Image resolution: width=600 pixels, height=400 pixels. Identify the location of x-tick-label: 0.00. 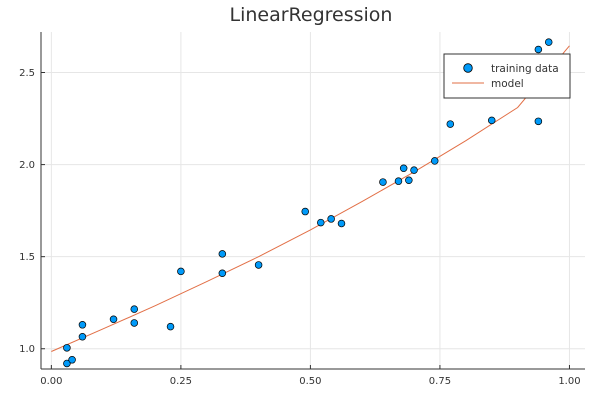
(51, 381).